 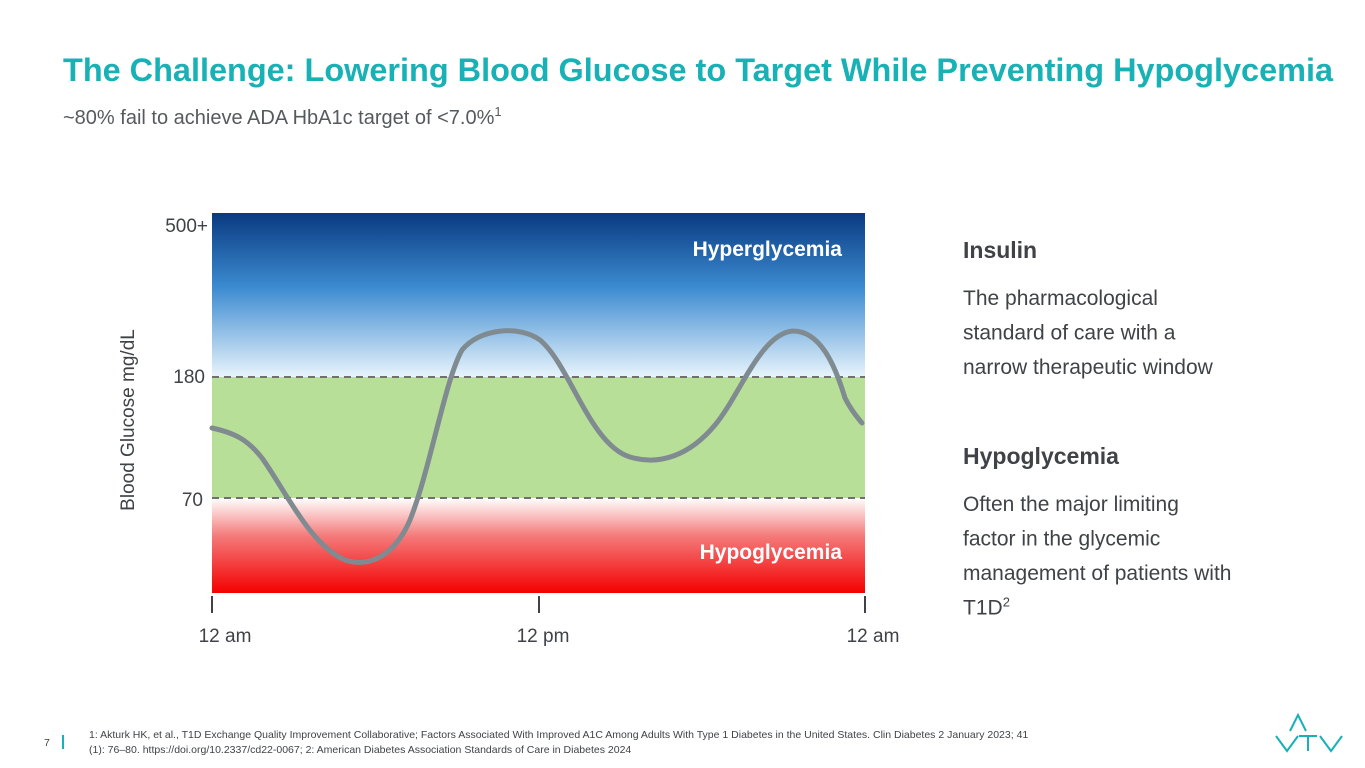 I want to click on sidebar-line: factor in the glycemic, so click(x=1061, y=539).